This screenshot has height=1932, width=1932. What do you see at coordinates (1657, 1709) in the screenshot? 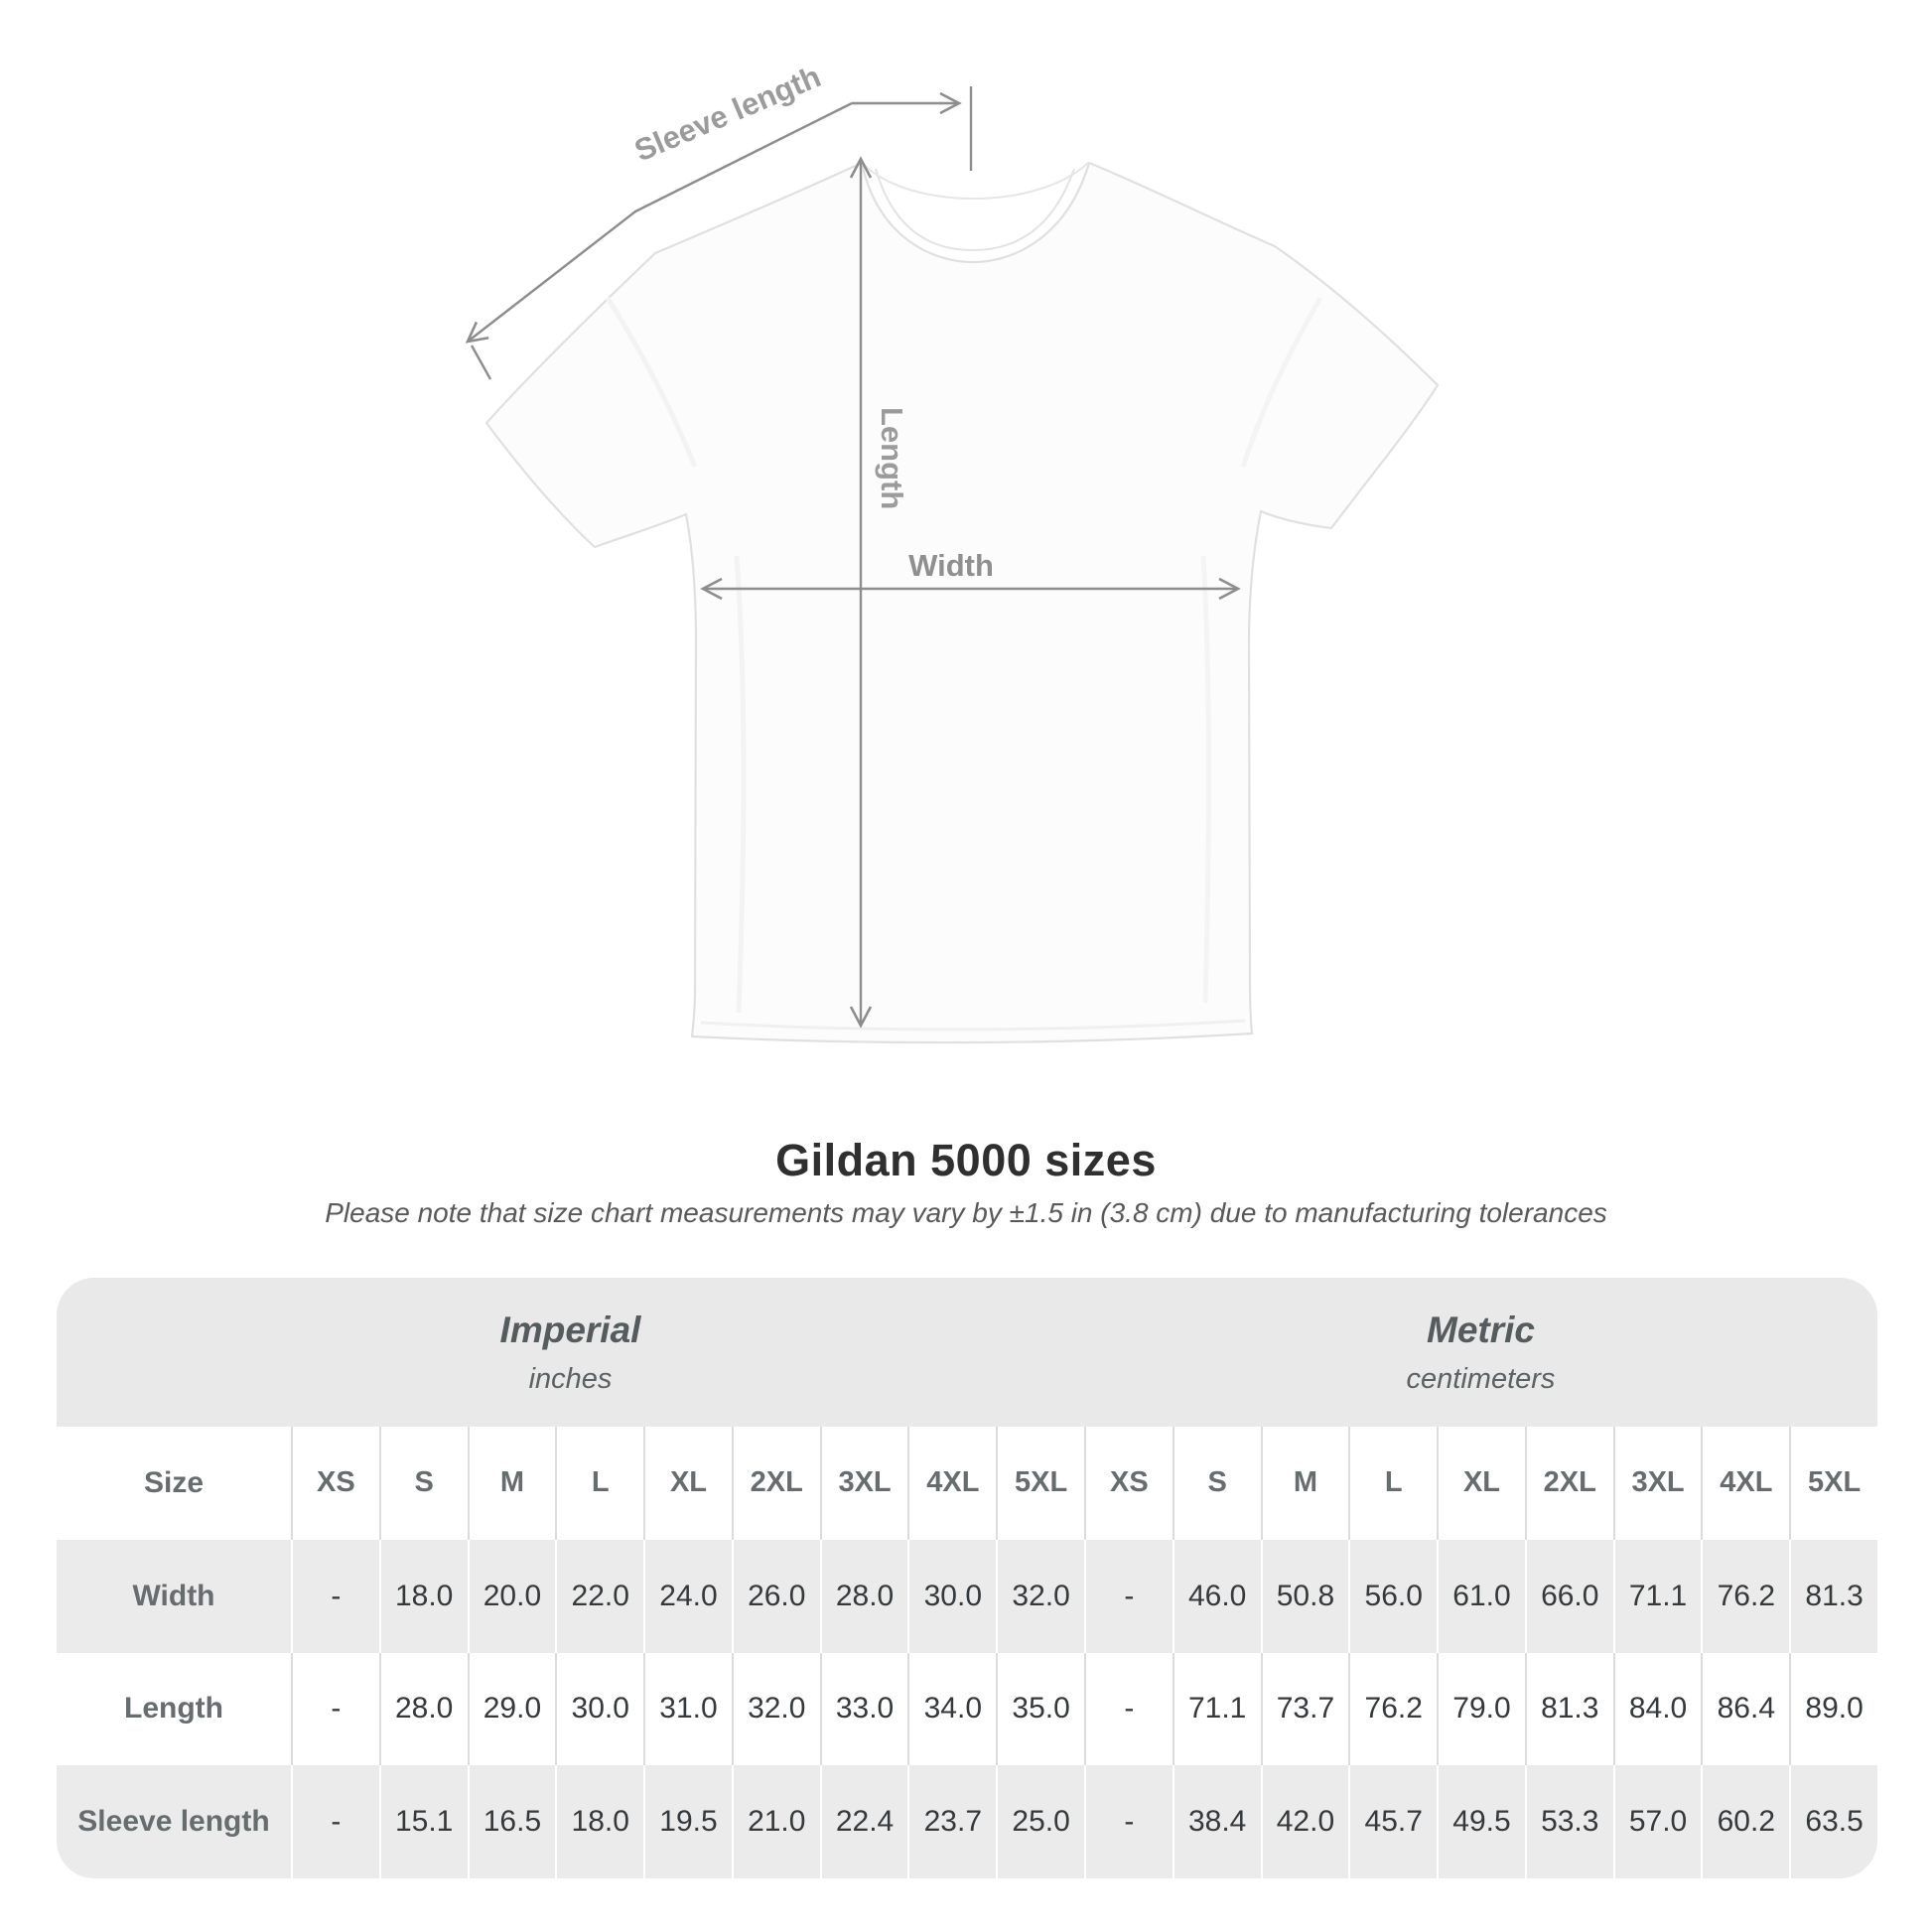
I see `table-cell: 84.0` at bounding box center [1657, 1709].